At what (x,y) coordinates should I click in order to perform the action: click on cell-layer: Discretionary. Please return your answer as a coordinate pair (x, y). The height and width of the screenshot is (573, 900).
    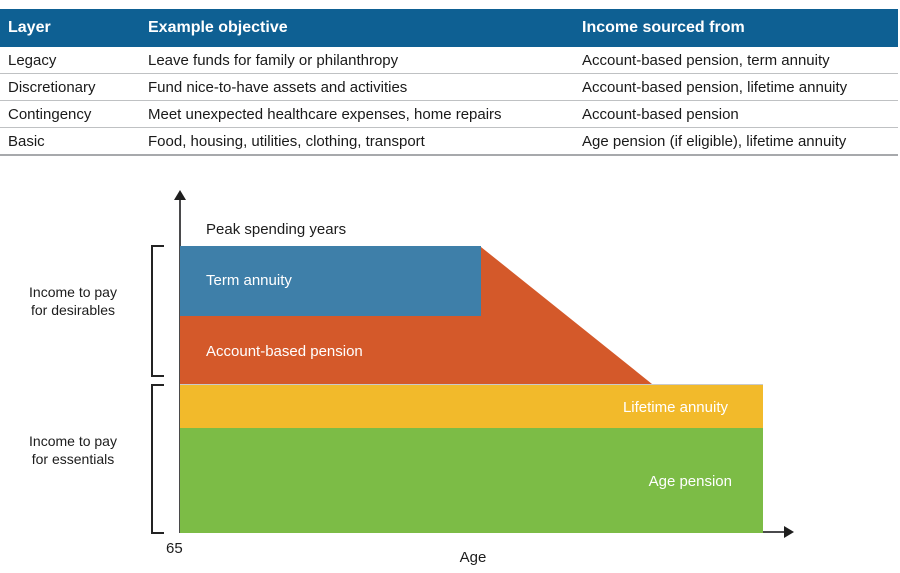
    Looking at the image, I should click on (70, 87).